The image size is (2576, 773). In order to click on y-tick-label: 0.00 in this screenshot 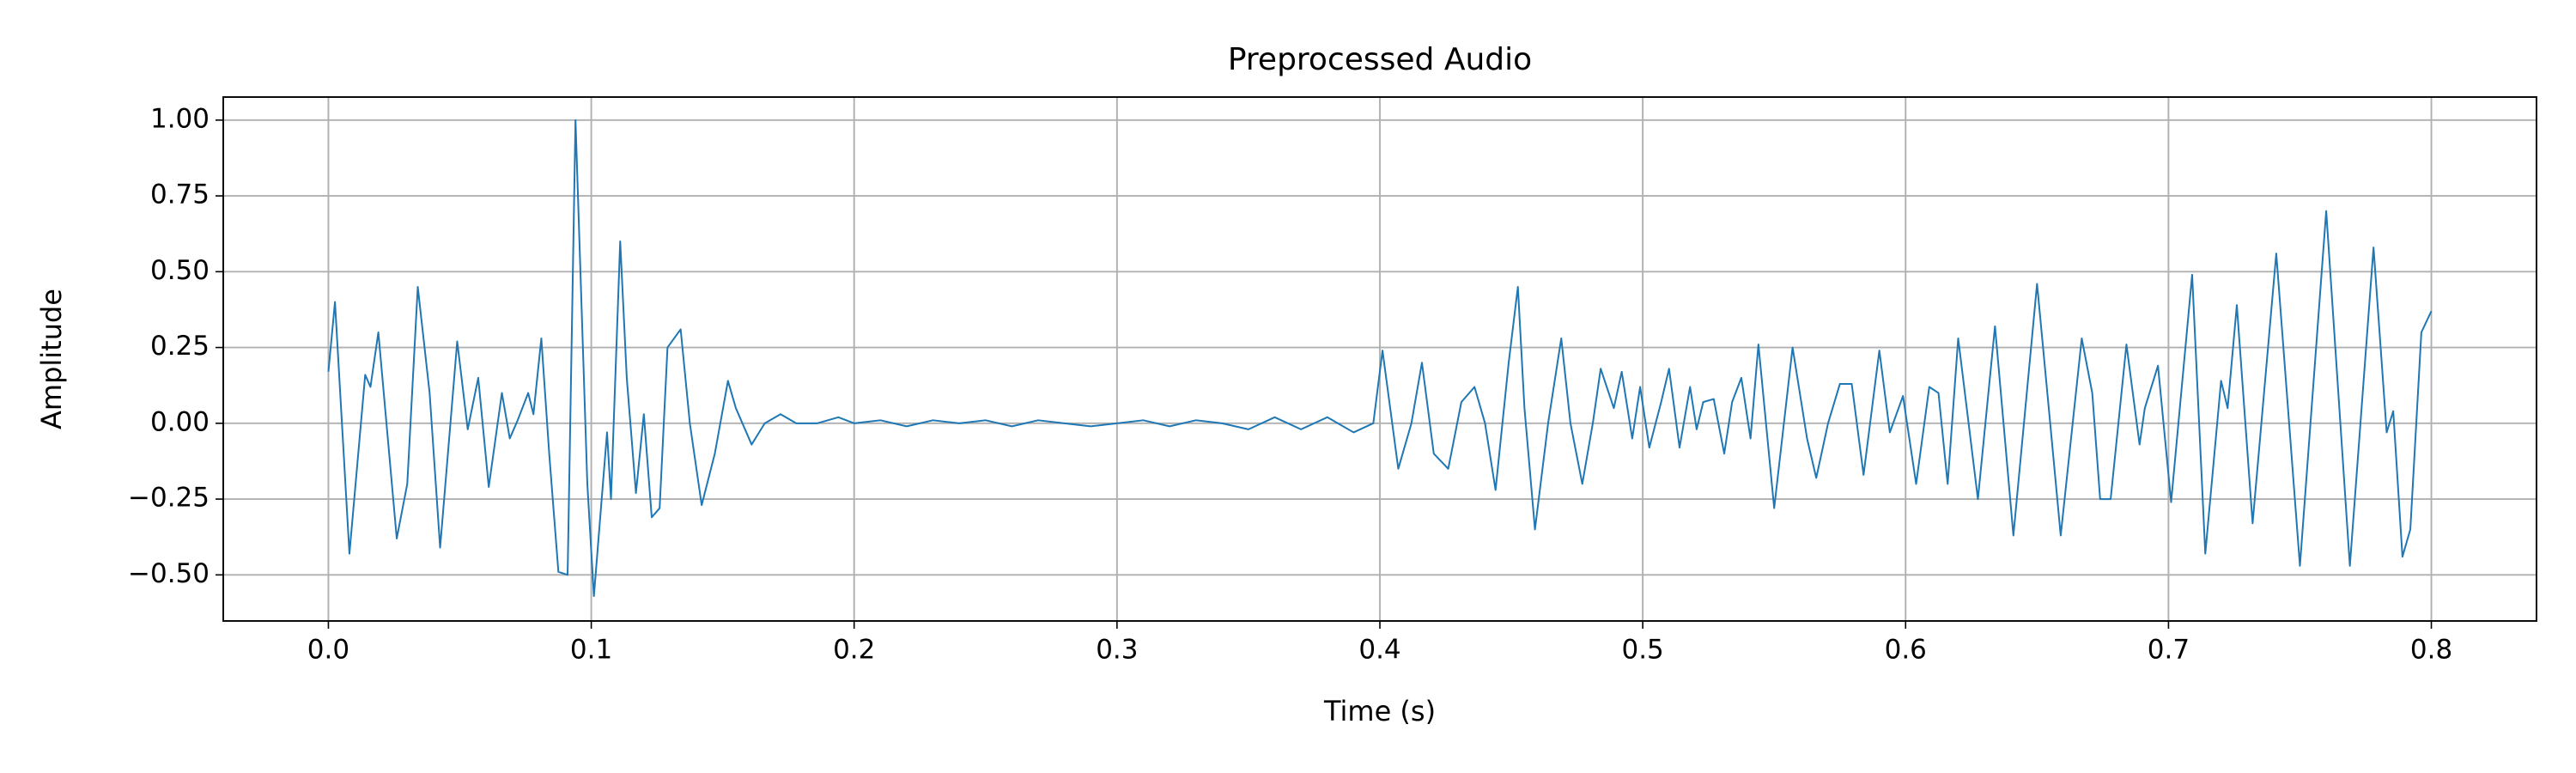, I will do `click(180, 421)`.